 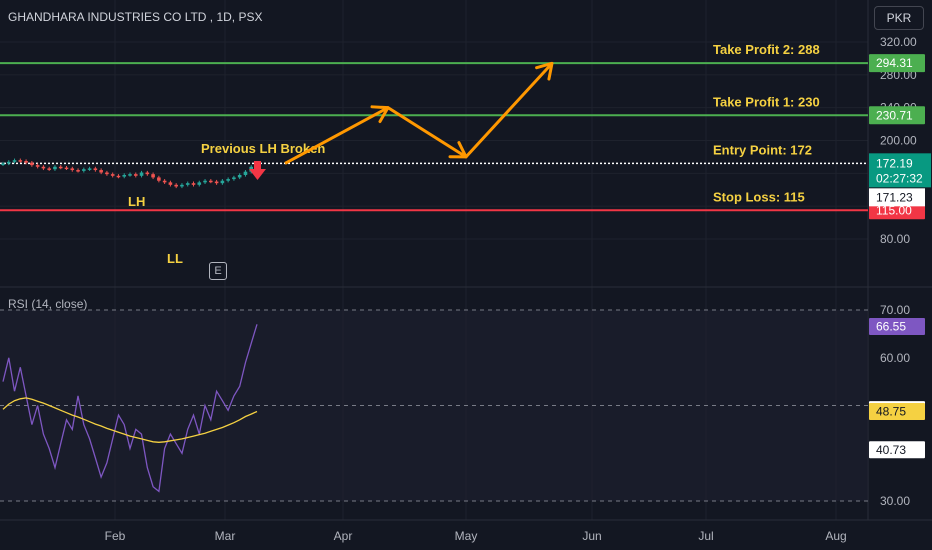 What do you see at coordinates (257, 165) in the screenshot?
I see `down-arrow-stem` at bounding box center [257, 165].